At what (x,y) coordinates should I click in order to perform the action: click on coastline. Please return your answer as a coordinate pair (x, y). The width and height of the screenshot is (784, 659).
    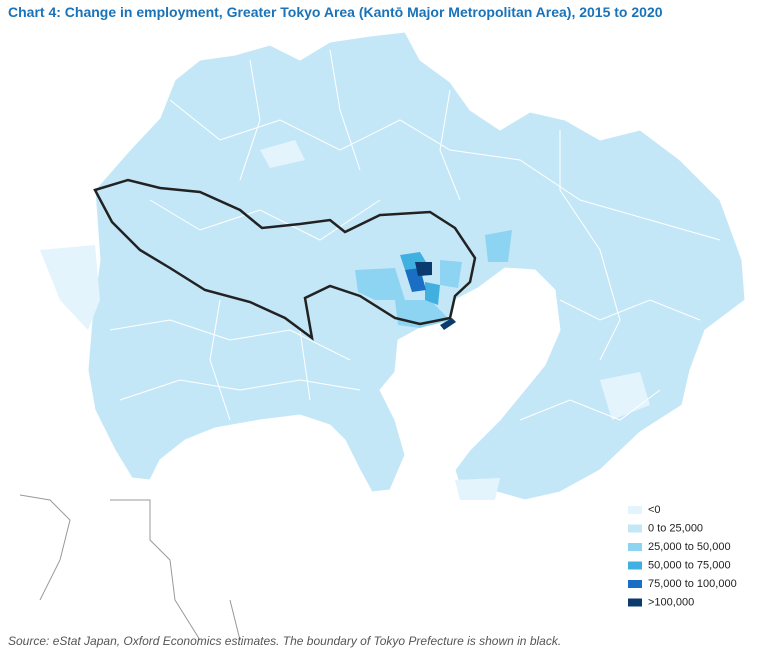
    Looking at the image, I should click on (130, 567).